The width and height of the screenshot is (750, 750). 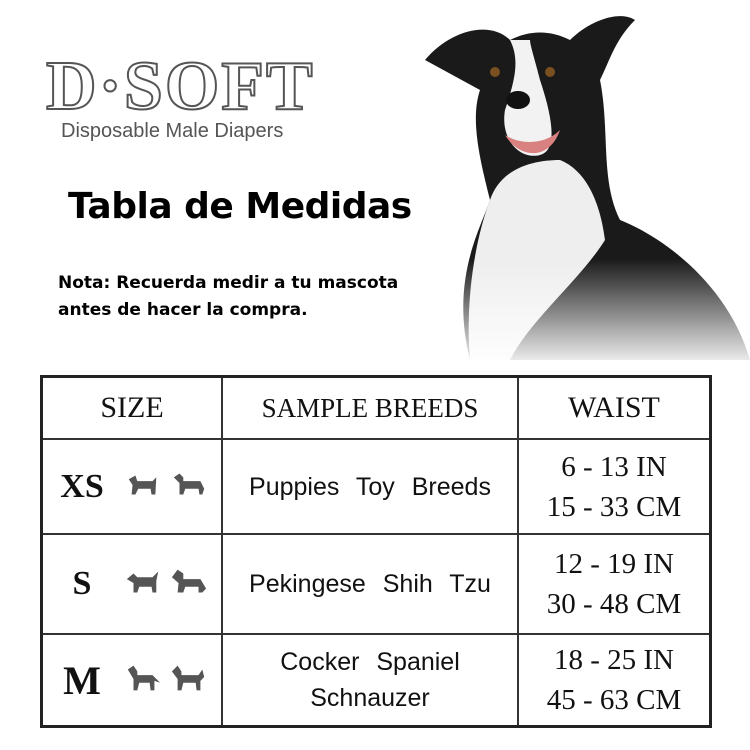 I want to click on waist-cm: 30 - 48 CM, so click(x=614, y=604).